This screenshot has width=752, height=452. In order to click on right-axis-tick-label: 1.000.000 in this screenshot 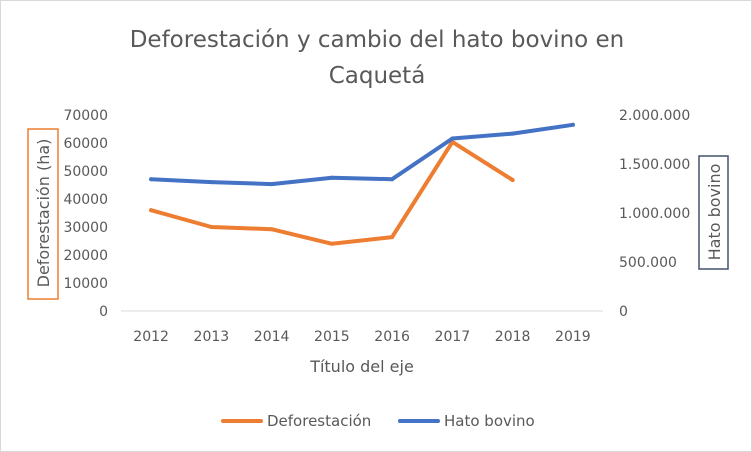, I will do `click(654, 214)`.